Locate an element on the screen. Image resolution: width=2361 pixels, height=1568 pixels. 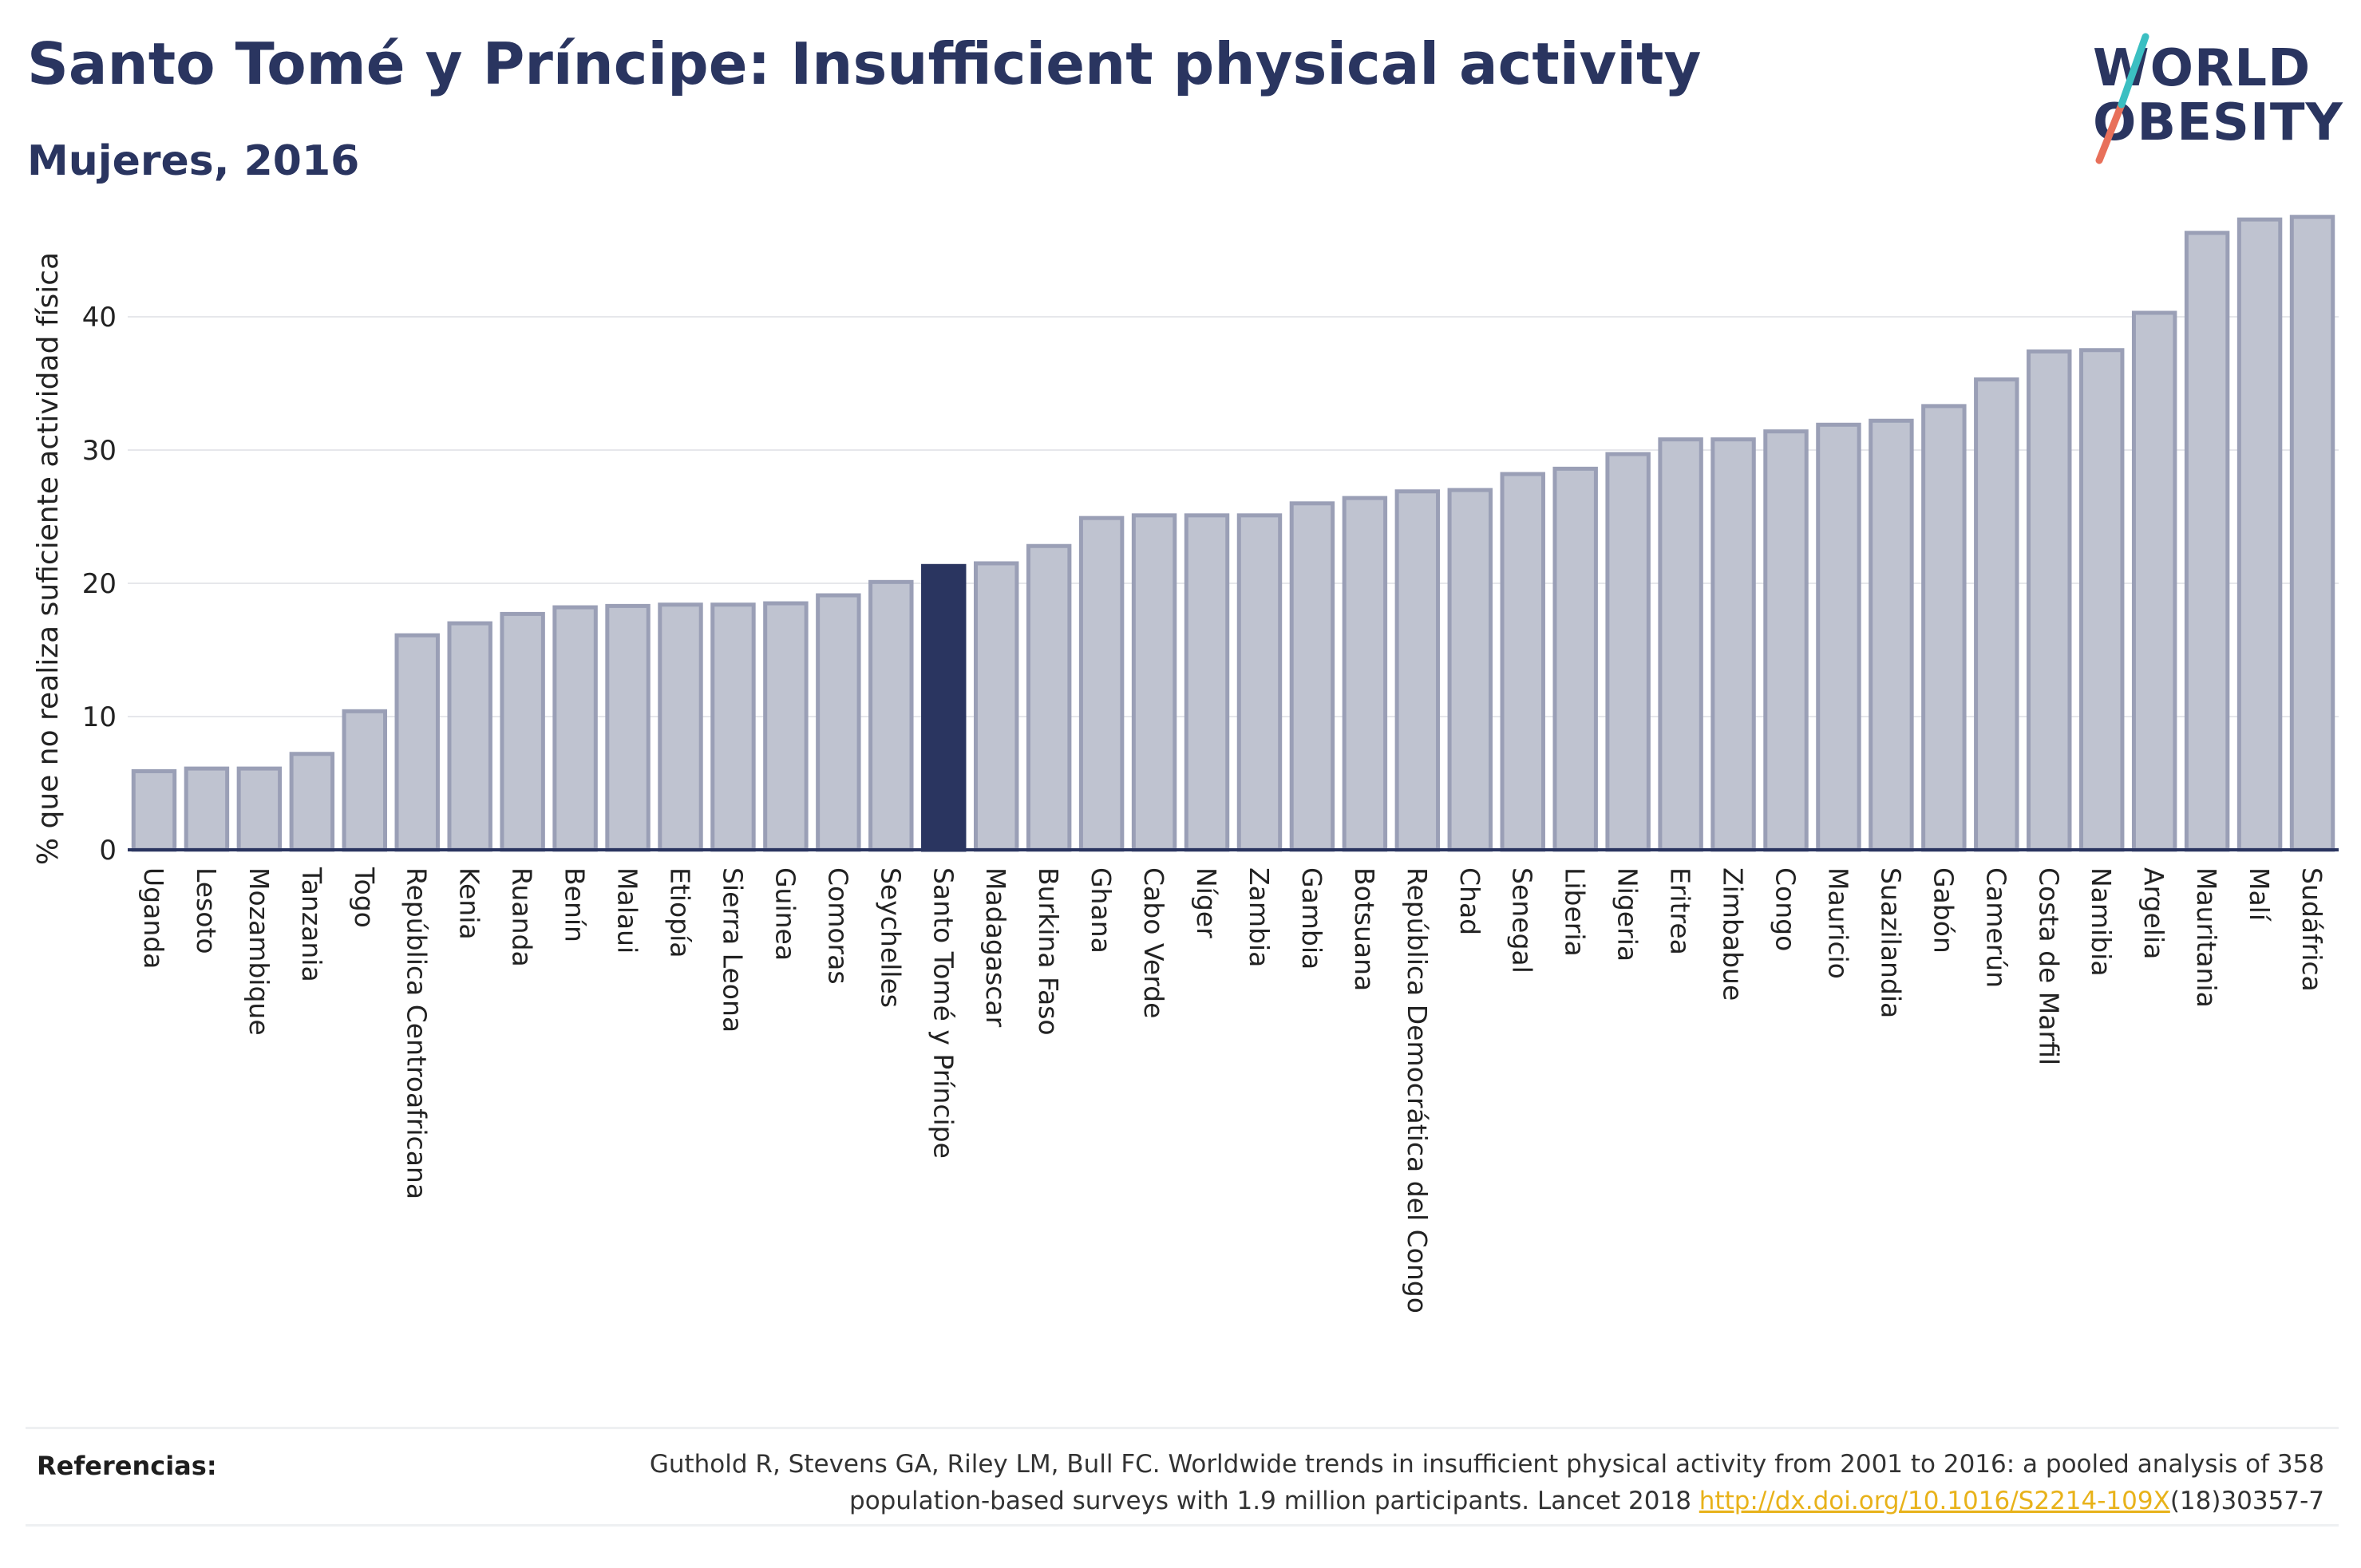
x-tick-label: Níger is located at coordinates (1206, 902).